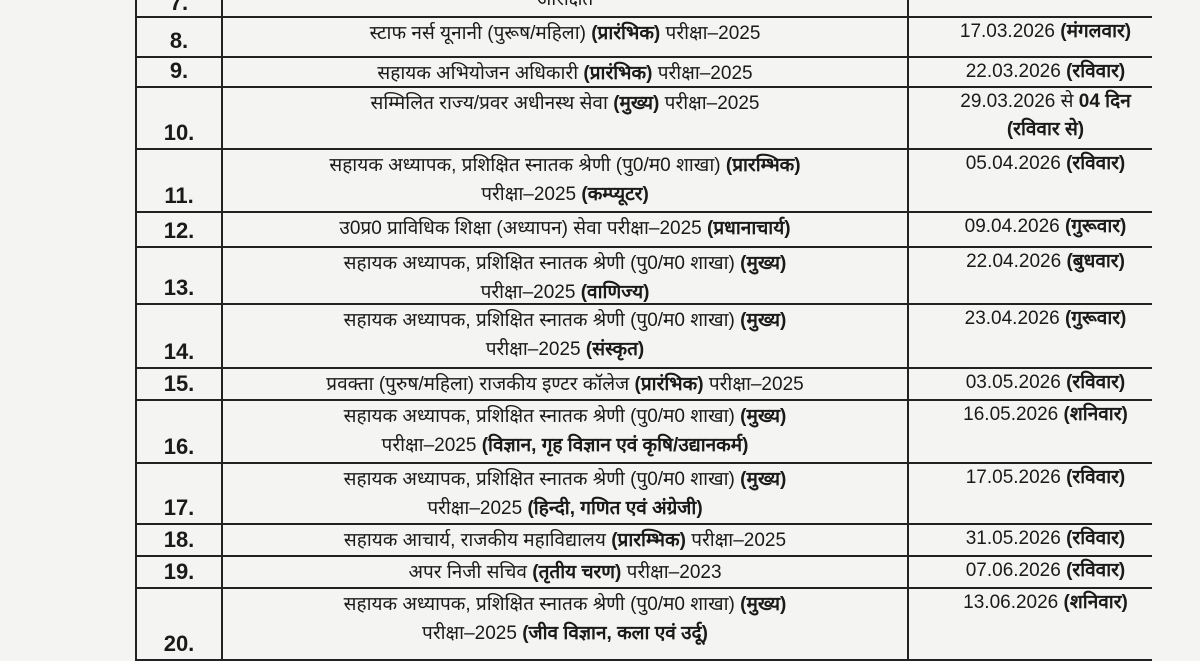 Image resolution: width=1200 pixels, height=661 pixels. Describe the element at coordinates (615, 292) in the screenshot. I see `bold-text: (वाणिज्य)` at that location.